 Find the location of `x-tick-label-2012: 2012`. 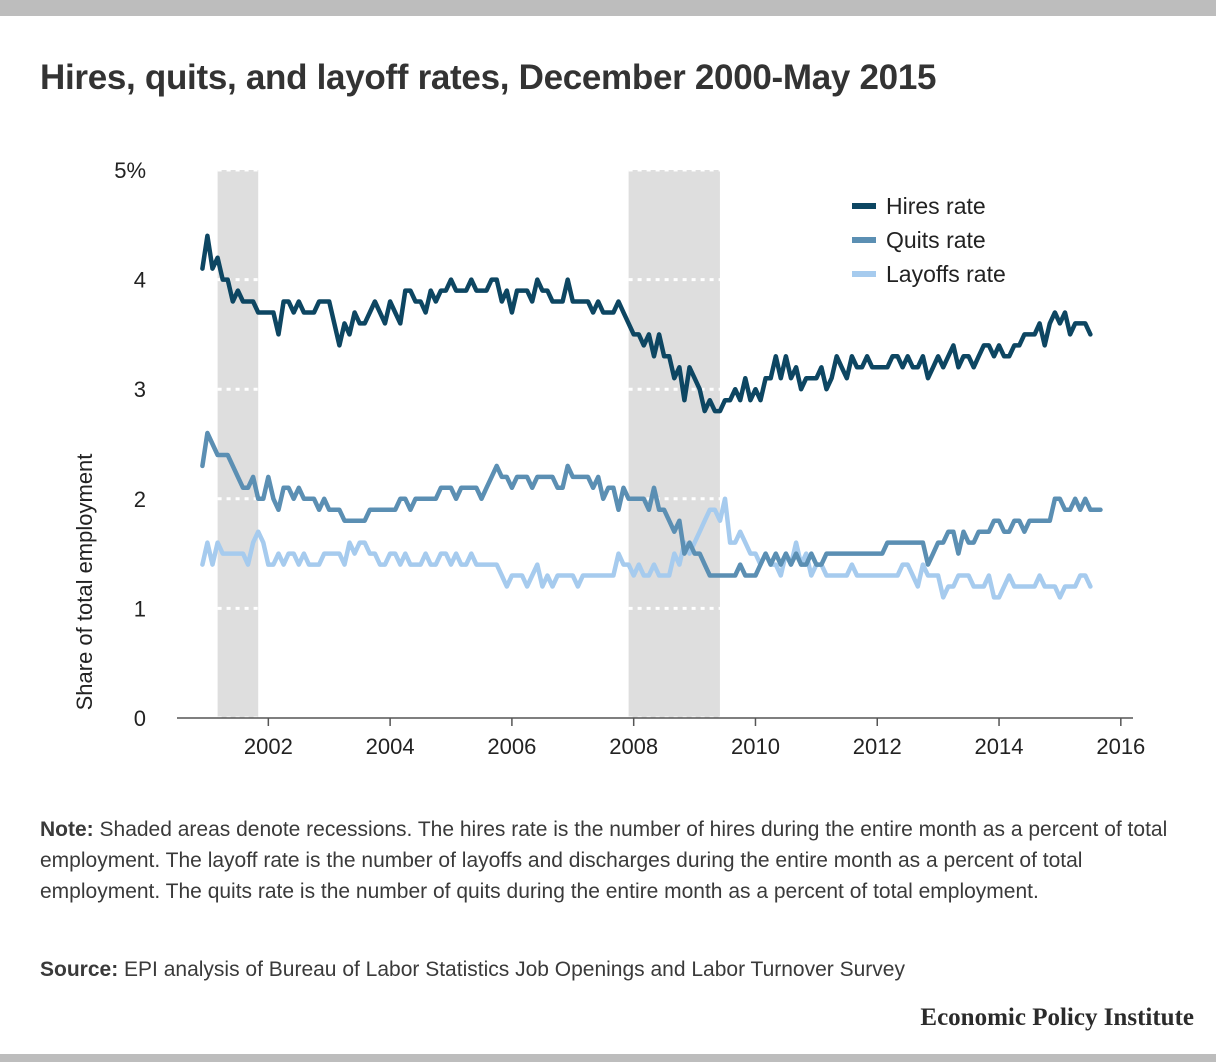

x-tick-label-2012: 2012 is located at coordinates (877, 746).